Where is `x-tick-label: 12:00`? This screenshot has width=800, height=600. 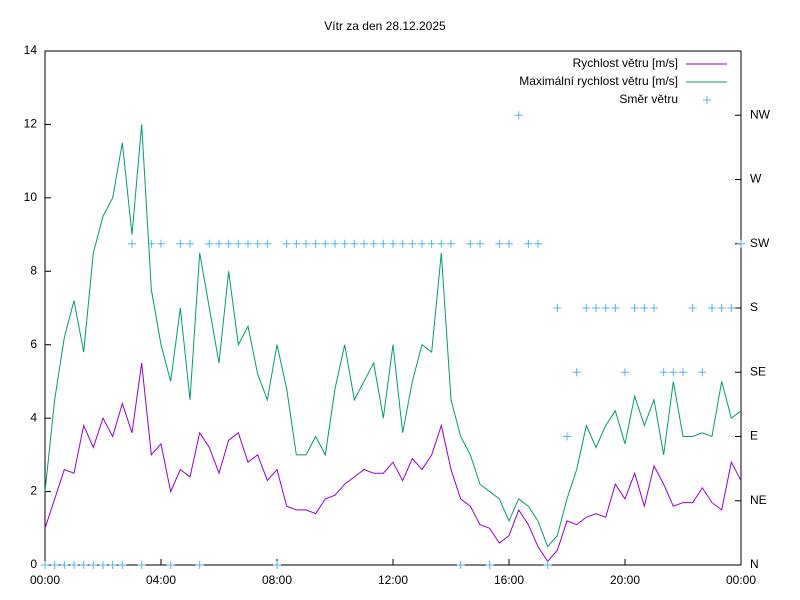
x-tick-label: 12:00 is located at coordinates (393, 580).